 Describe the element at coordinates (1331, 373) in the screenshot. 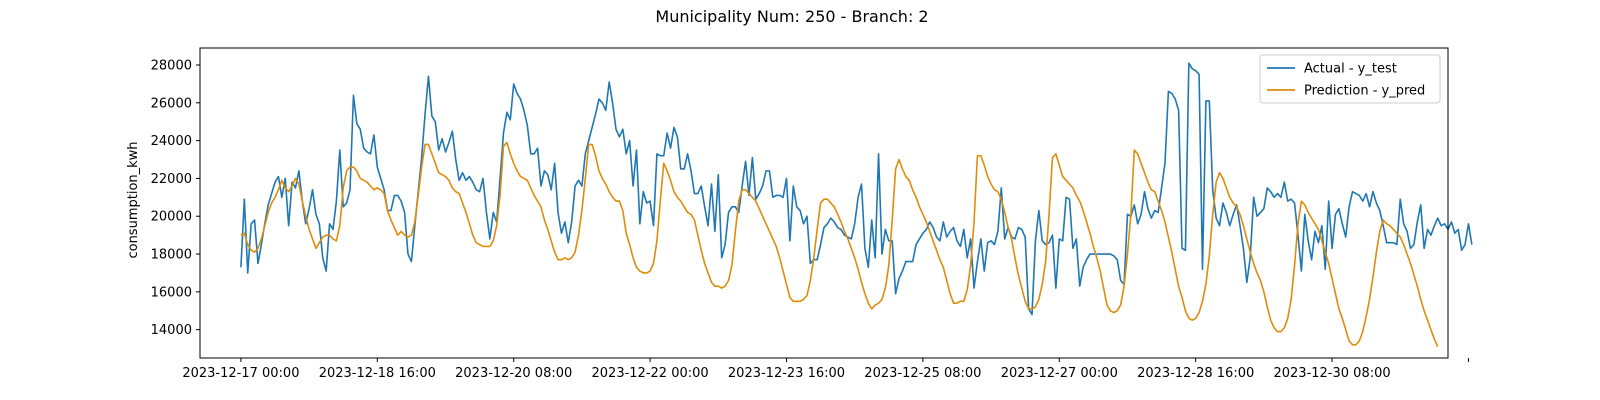

I see `x-tick-label: 2023-12-30 08:00` at that location.